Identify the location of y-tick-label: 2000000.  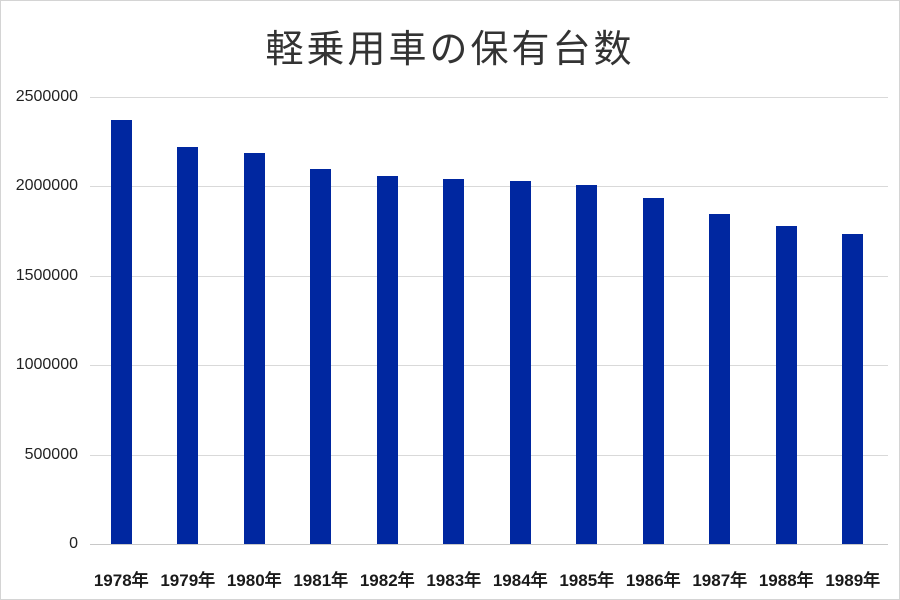
(46, 186).